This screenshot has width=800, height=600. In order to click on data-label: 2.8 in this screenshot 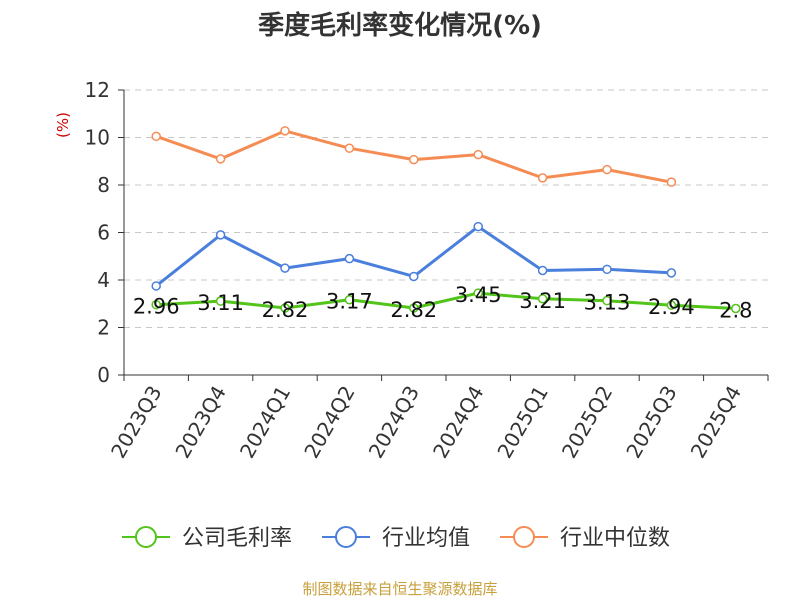, I will do `click(735, 311)`.